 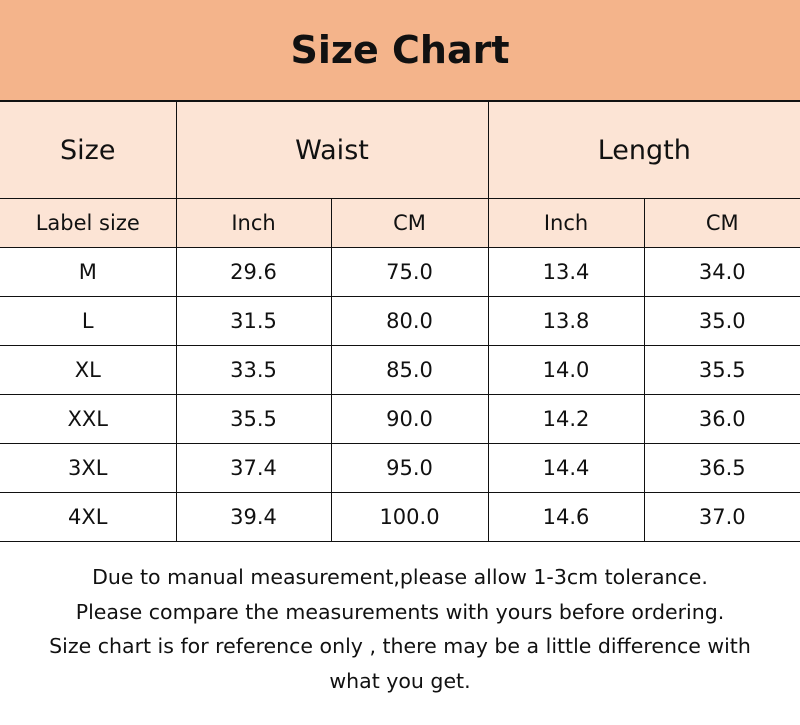 I want to click on table-cell: 14.2, so click(x=566, y=419).